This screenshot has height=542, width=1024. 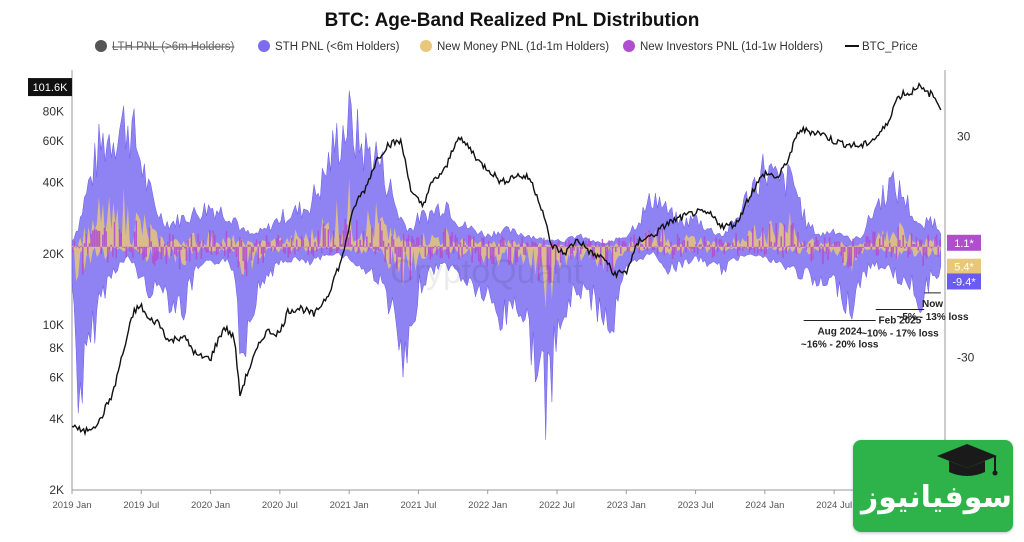 I want to click on left-tick-label: 4K, so click(x=56, y=419).